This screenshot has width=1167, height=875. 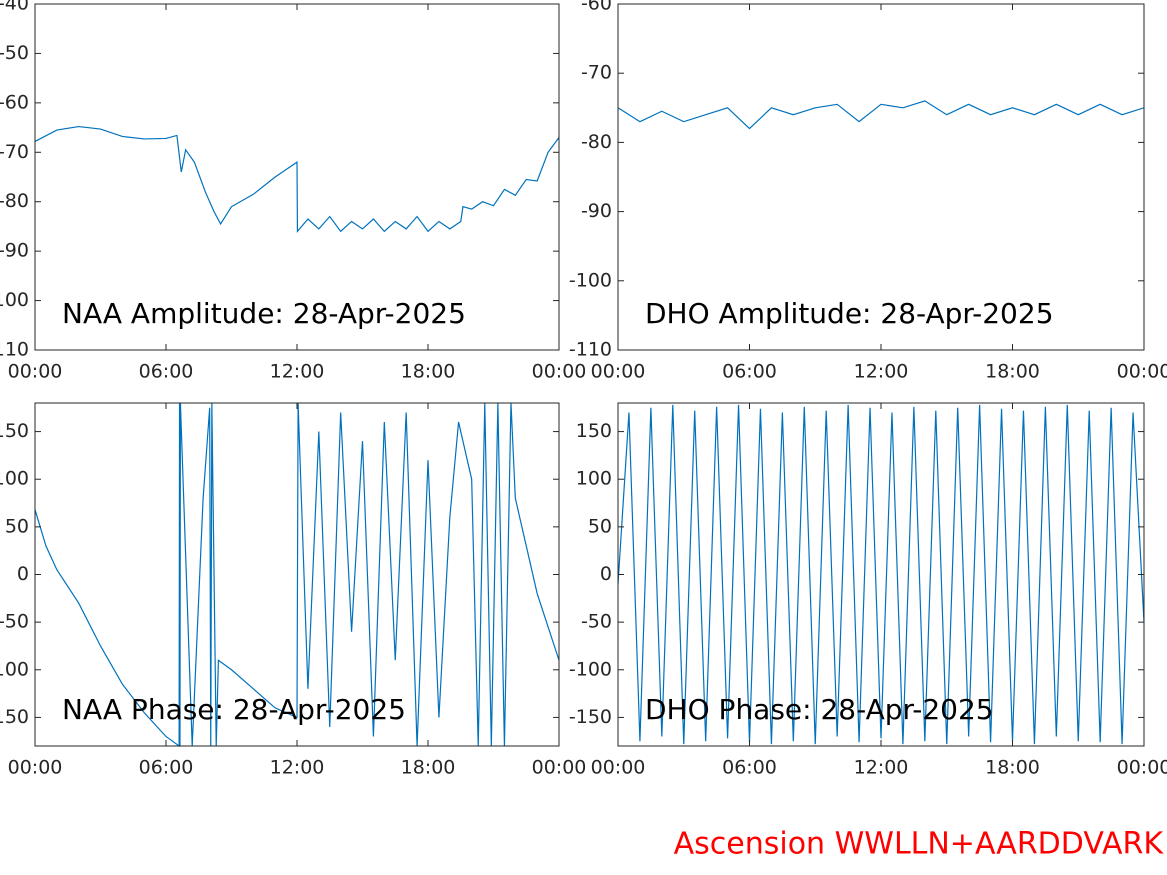 What do you see at coordinates (264, 313) in the screenshot?
I see `annotation: NAA Amplitude: 28-Apr-2025` at bounding box center [264, 313].